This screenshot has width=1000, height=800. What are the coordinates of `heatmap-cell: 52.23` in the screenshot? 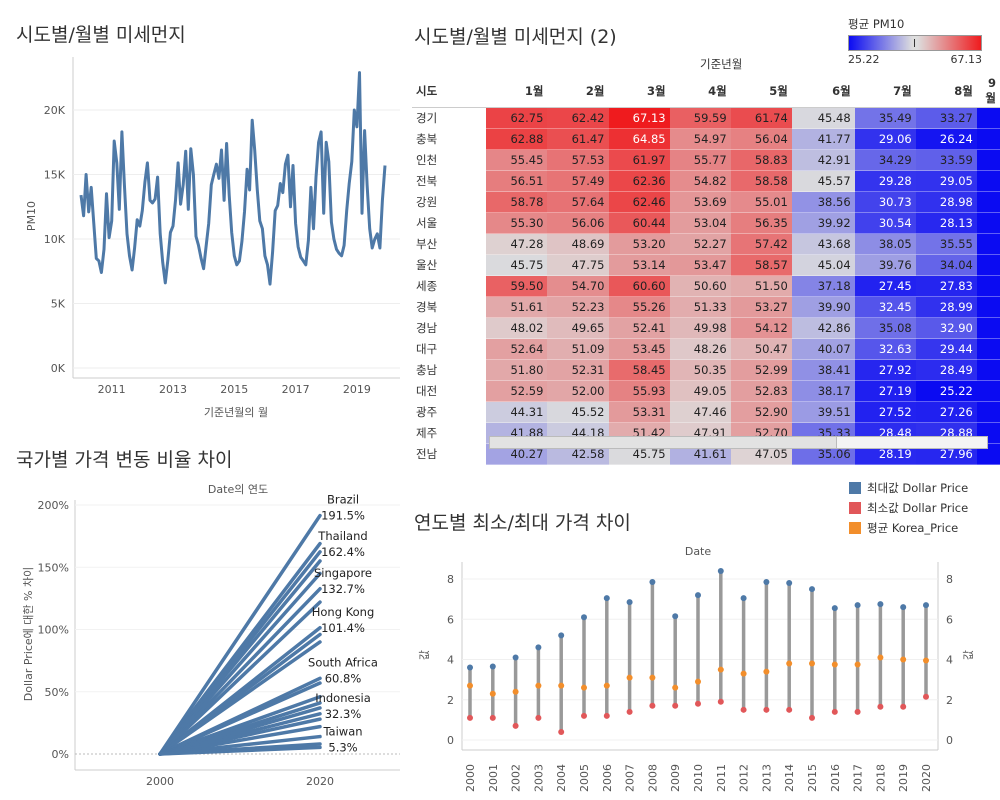 It's located at (578, 307).